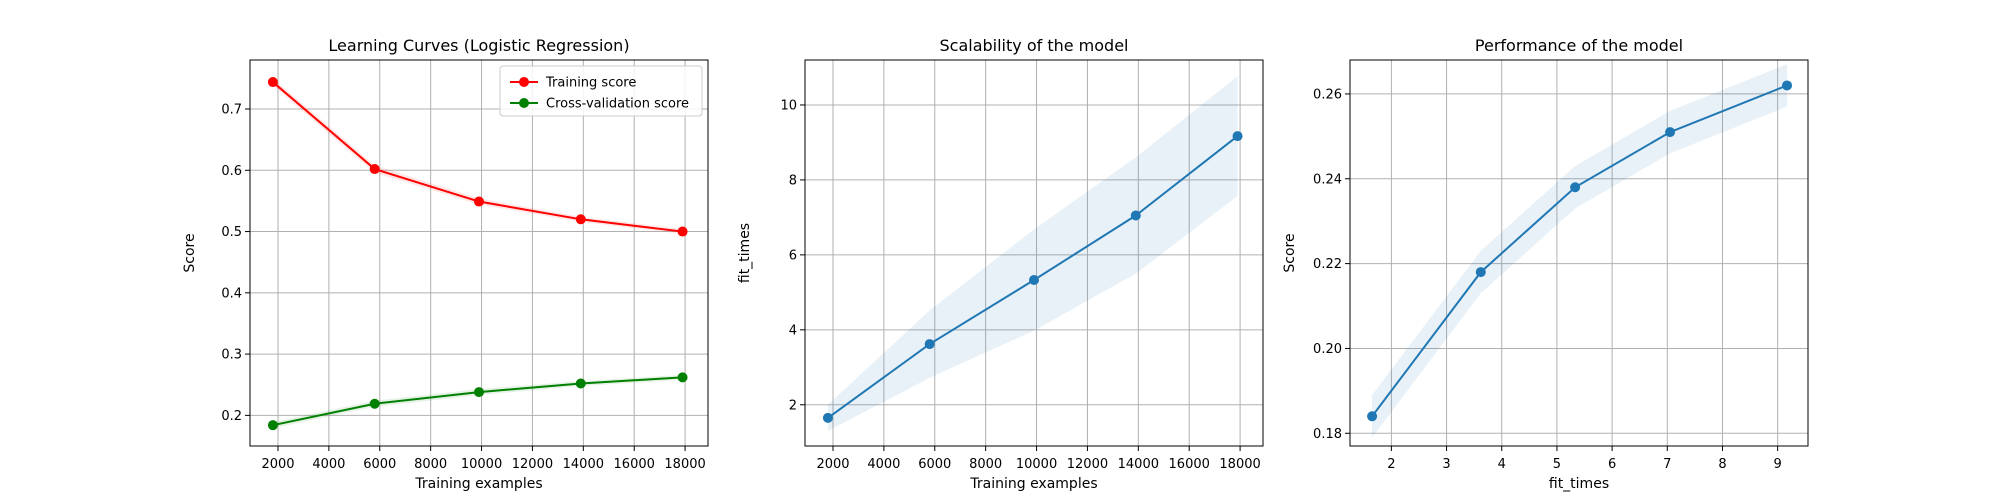  I want to click on y-tick-label: 0.4, so click(231, 293).